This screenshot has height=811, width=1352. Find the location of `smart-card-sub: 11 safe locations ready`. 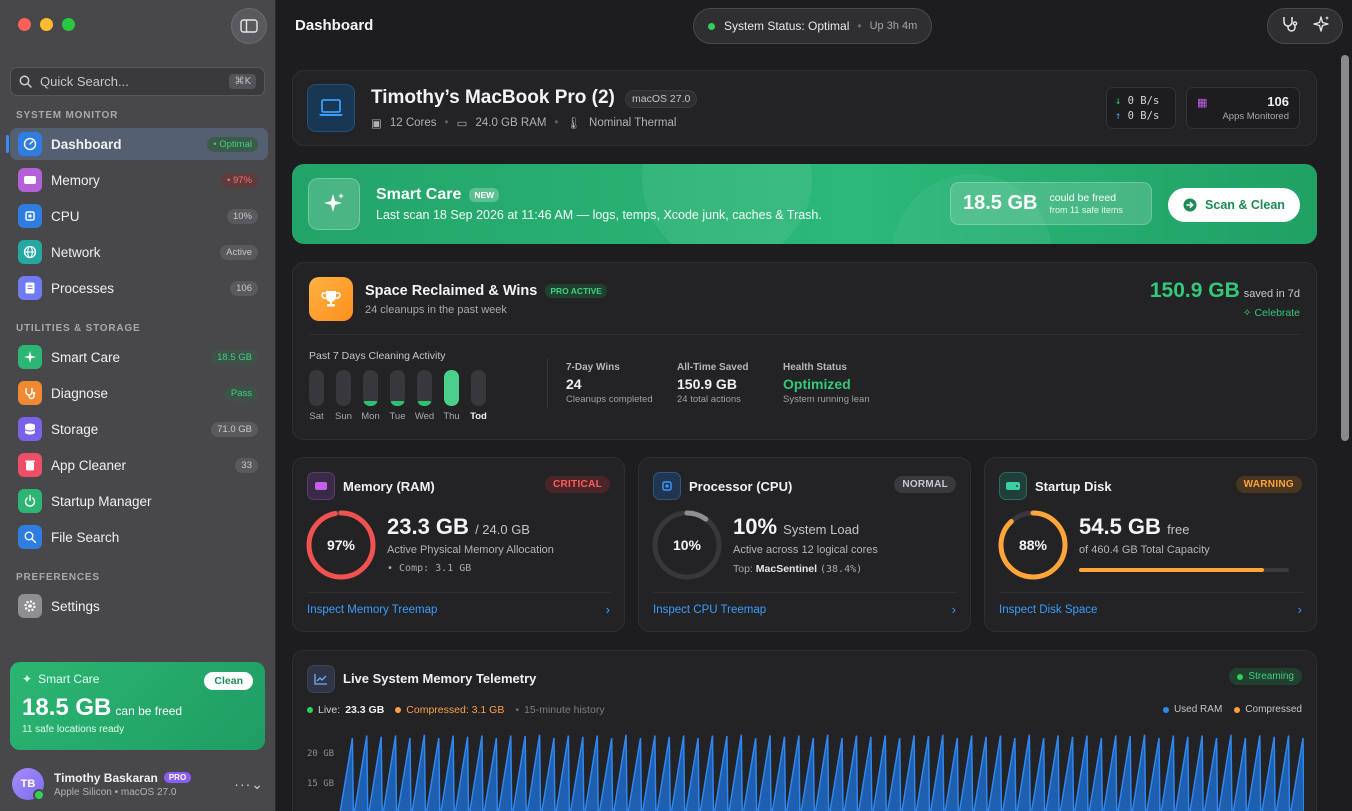

smart-card-sub: 11 safe locations ready is located at coordinates (73, 729).